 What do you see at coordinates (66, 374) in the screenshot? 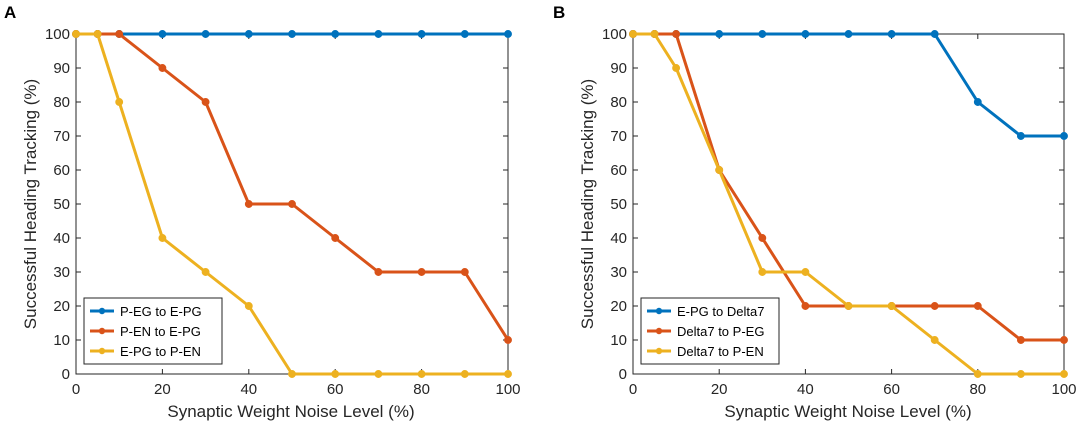
I see `y-tick-label: 0` at bounding box center [66, 374].